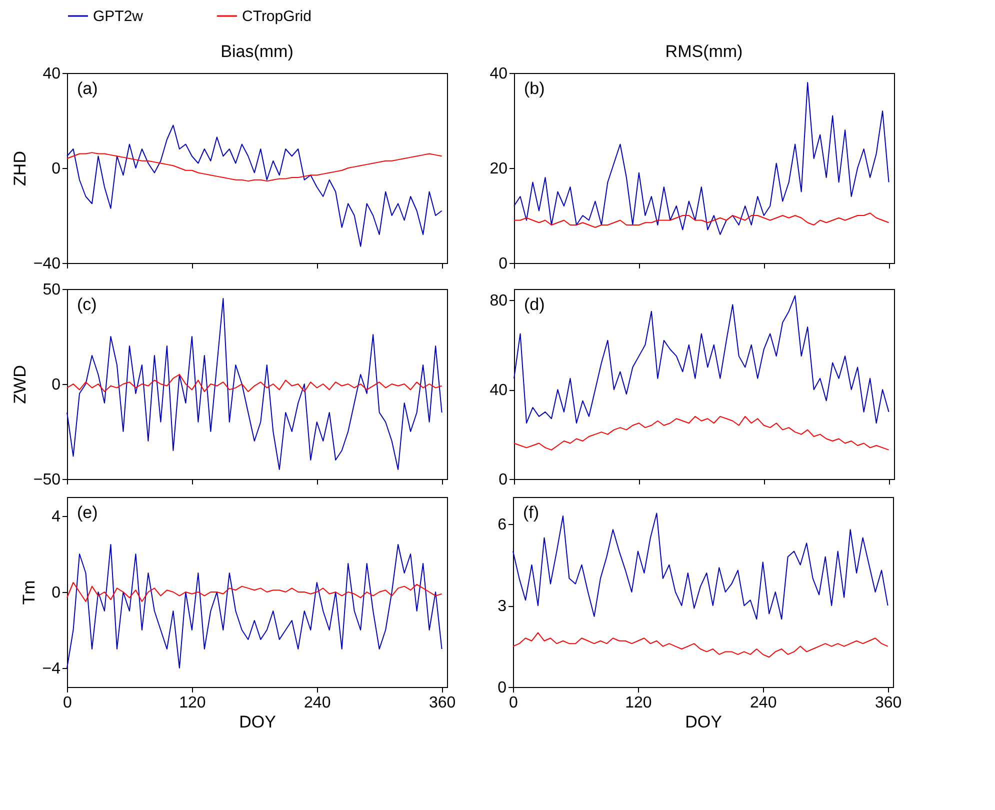  I want to click on y-tick-label: 4, so click(56, 517).